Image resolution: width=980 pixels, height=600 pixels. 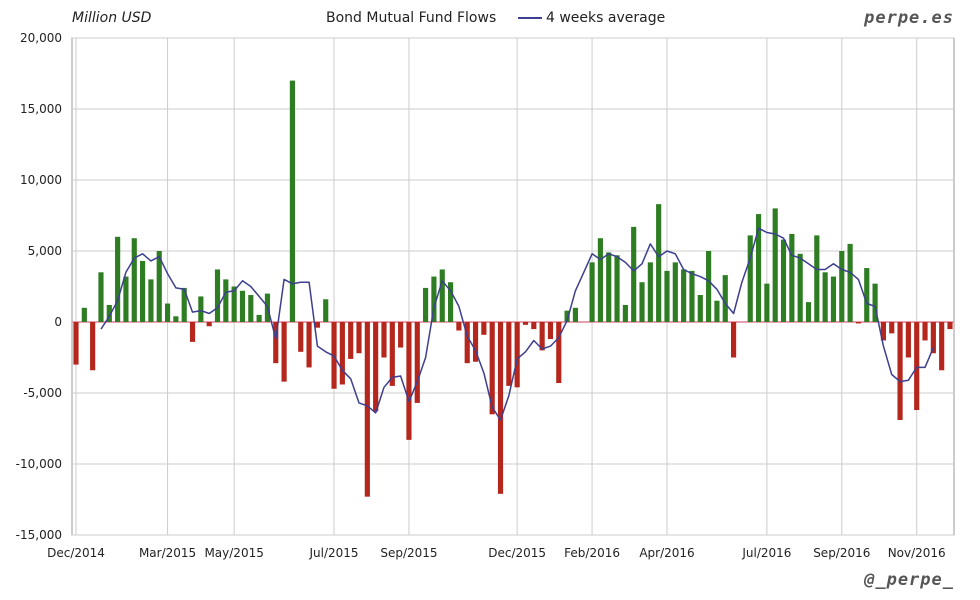 I want to click on y-tick-label: 0, so click(x=58, y=322).